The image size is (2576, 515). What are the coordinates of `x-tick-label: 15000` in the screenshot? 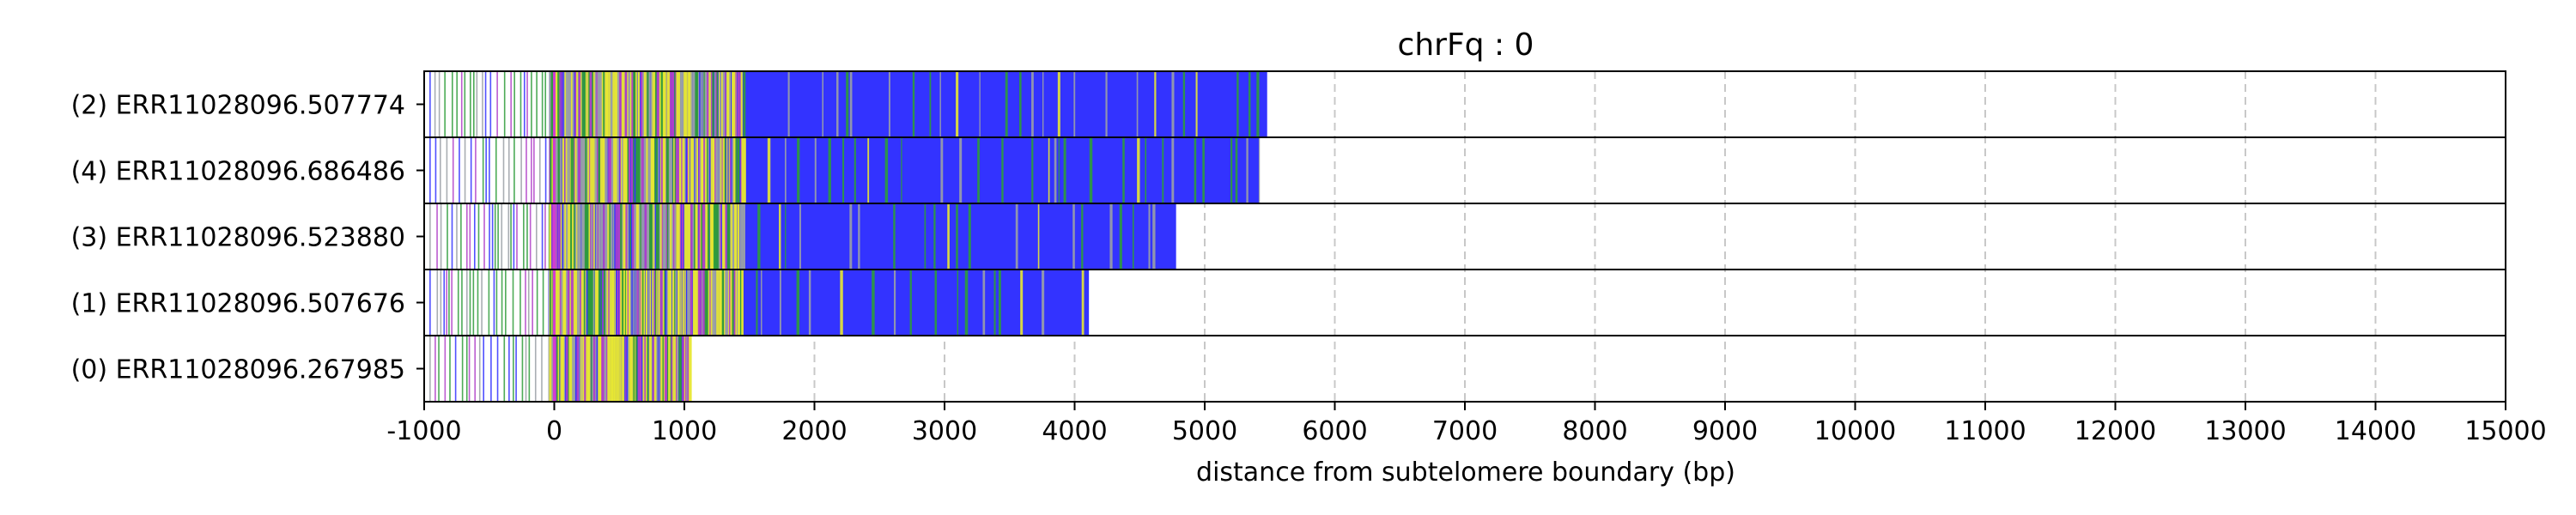 It's located at (2505, 431).